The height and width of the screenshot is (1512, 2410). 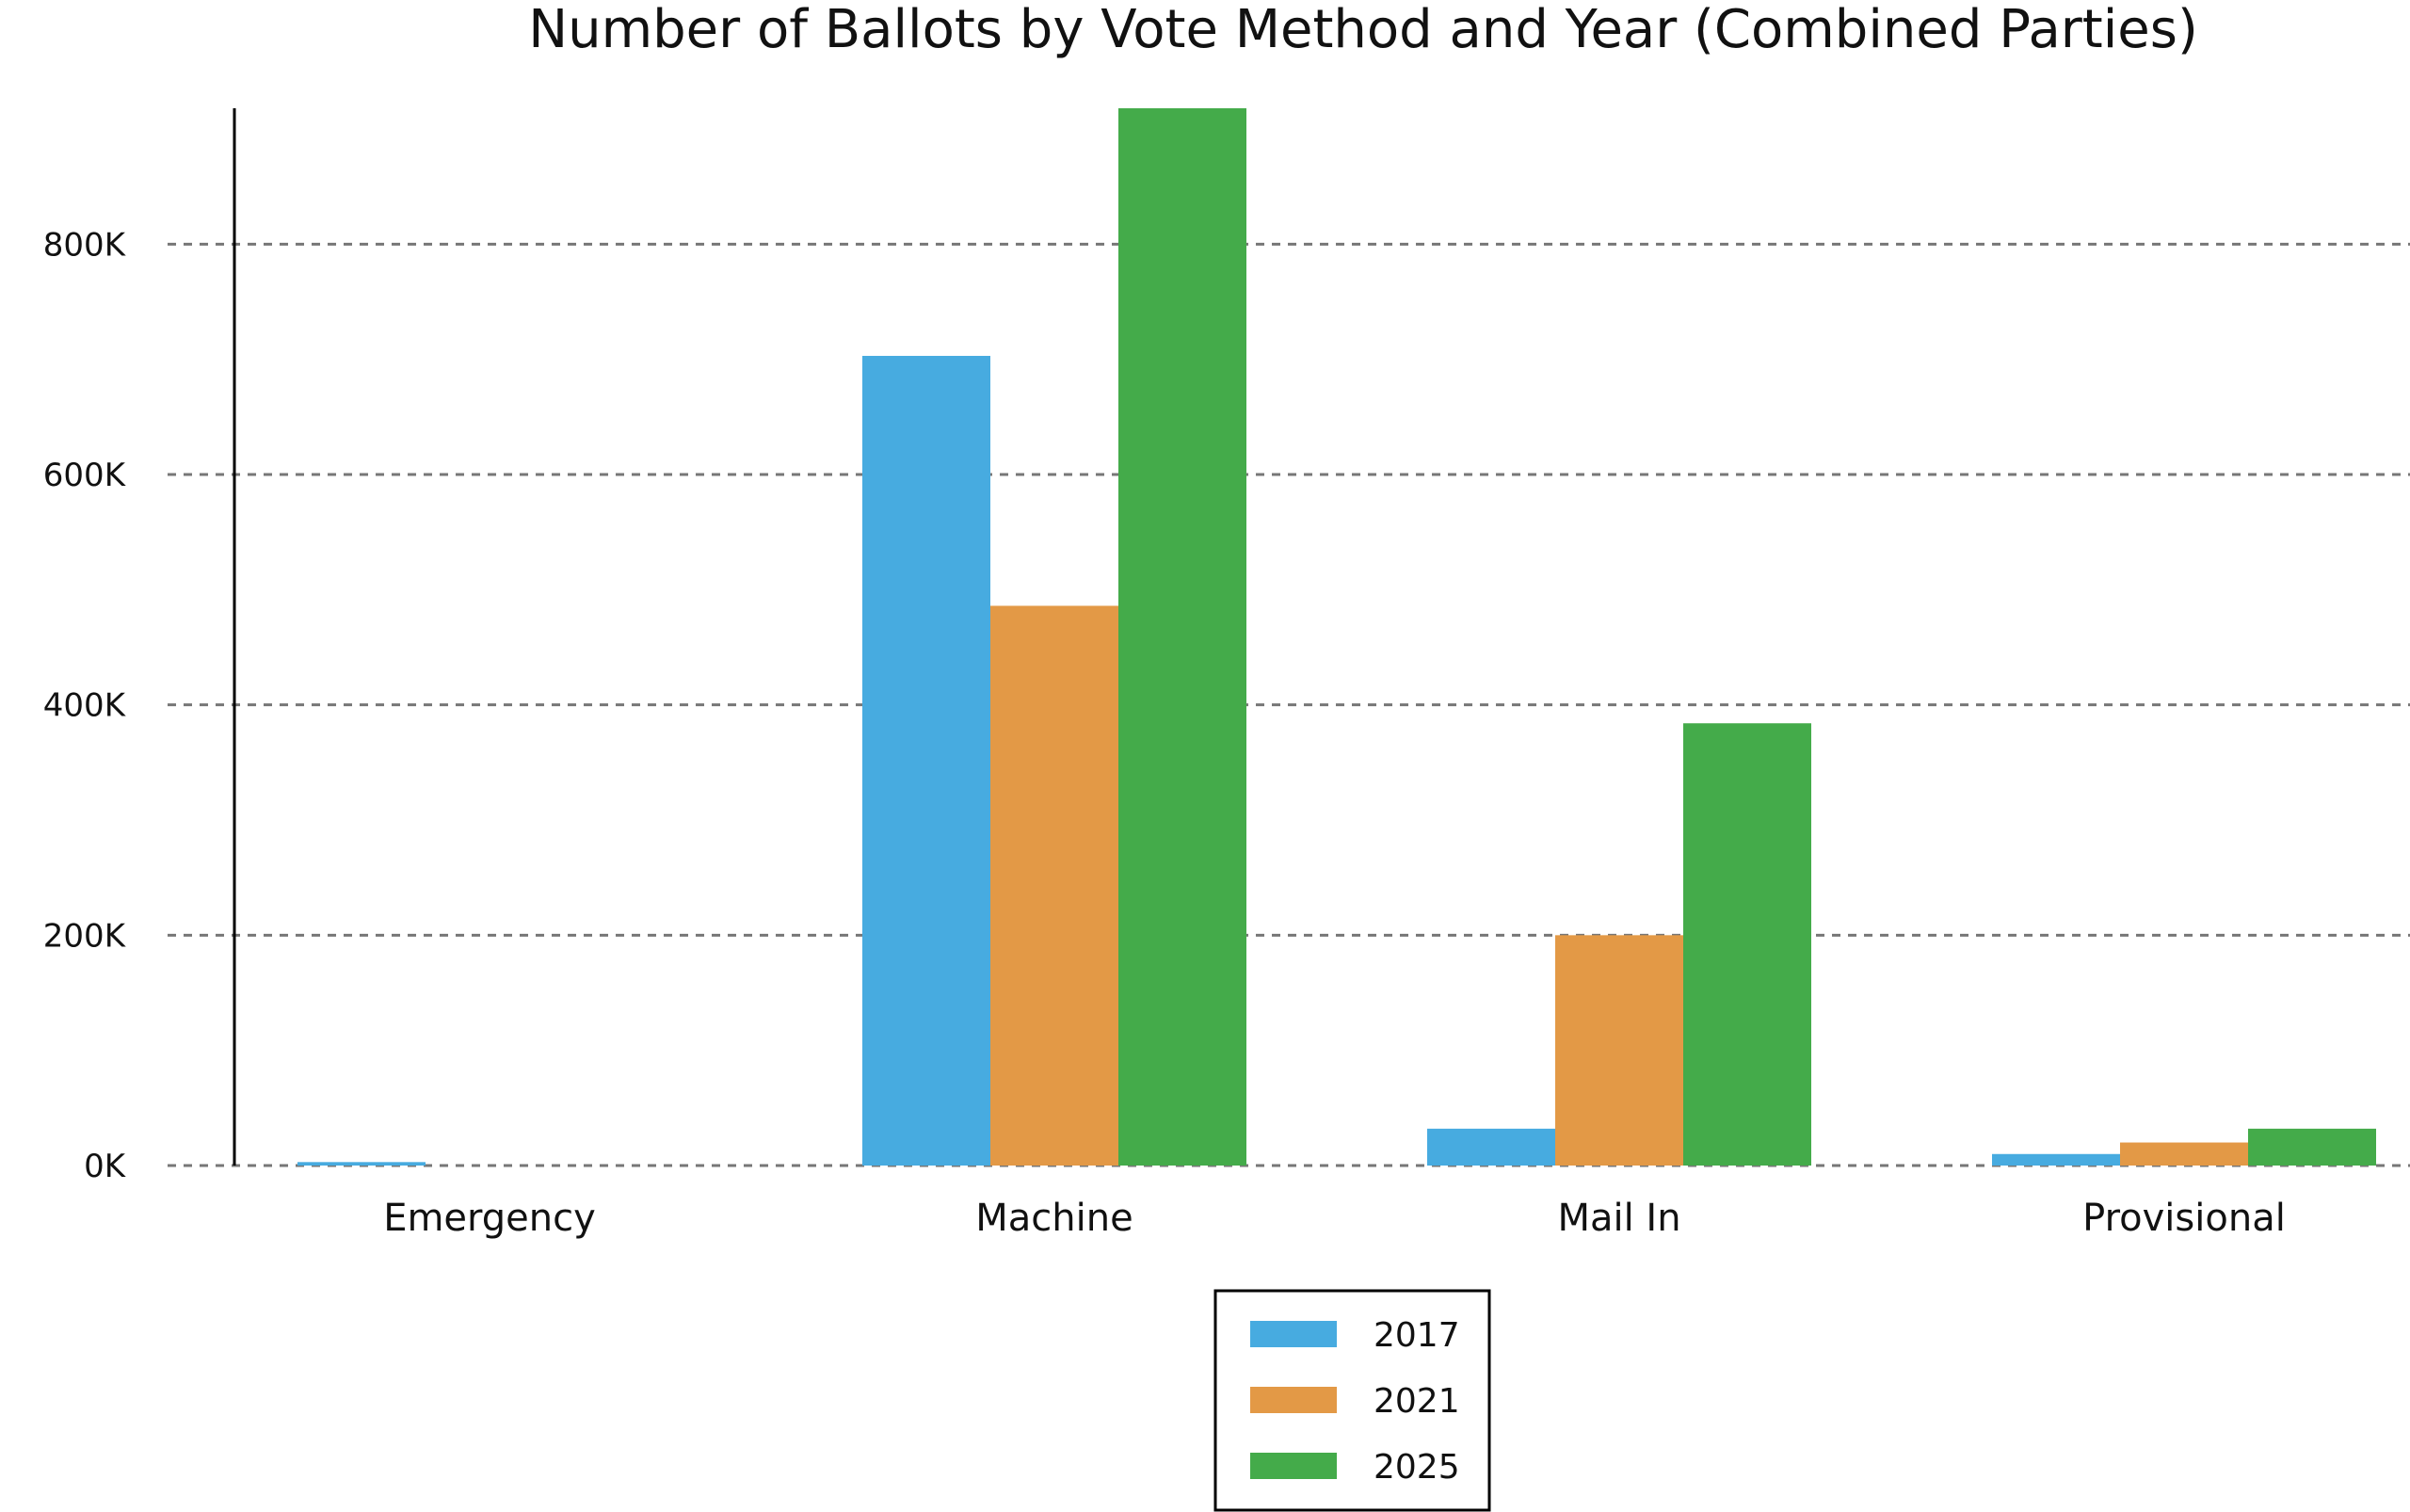 What do you see at coordinates (2184, 1218) in the screenshot?
I see `x-tick-label: Provisional` at bounding box center [2184, 1218].